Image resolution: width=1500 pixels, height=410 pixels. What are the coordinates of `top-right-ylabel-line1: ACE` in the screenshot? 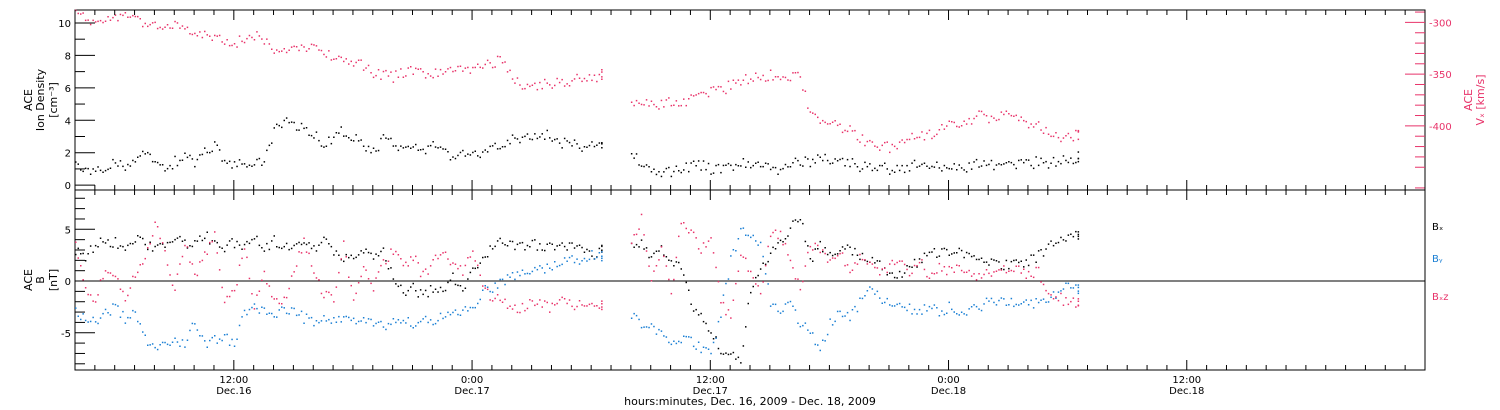 It's located at (1468, 100).